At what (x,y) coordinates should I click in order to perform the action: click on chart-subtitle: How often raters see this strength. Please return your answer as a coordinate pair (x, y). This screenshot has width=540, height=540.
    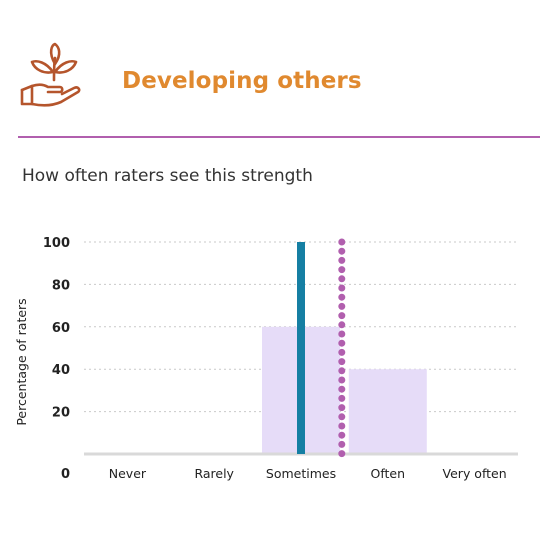
    Looking at the image, I should click on (167, 176).